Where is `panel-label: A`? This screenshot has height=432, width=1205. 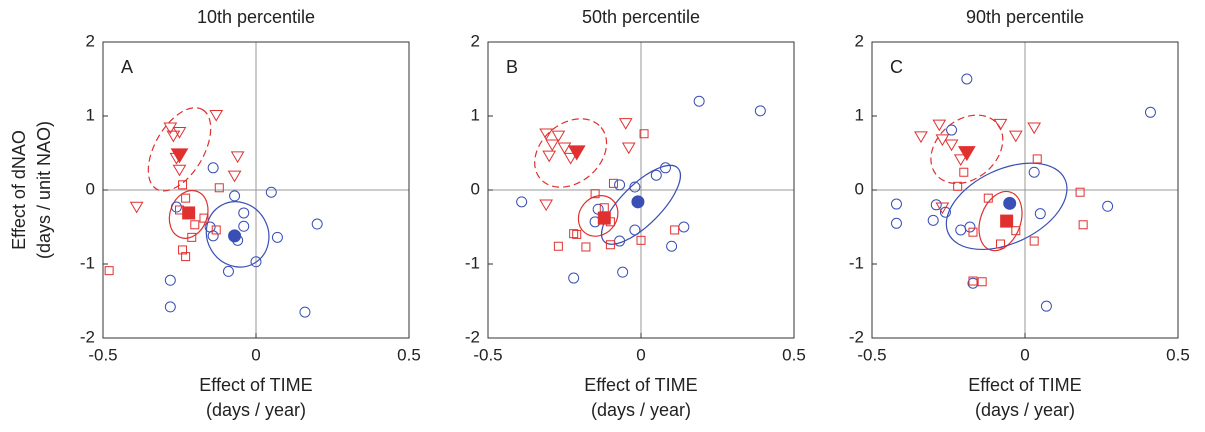 panel-label: A is located at coordinates (127, 67).